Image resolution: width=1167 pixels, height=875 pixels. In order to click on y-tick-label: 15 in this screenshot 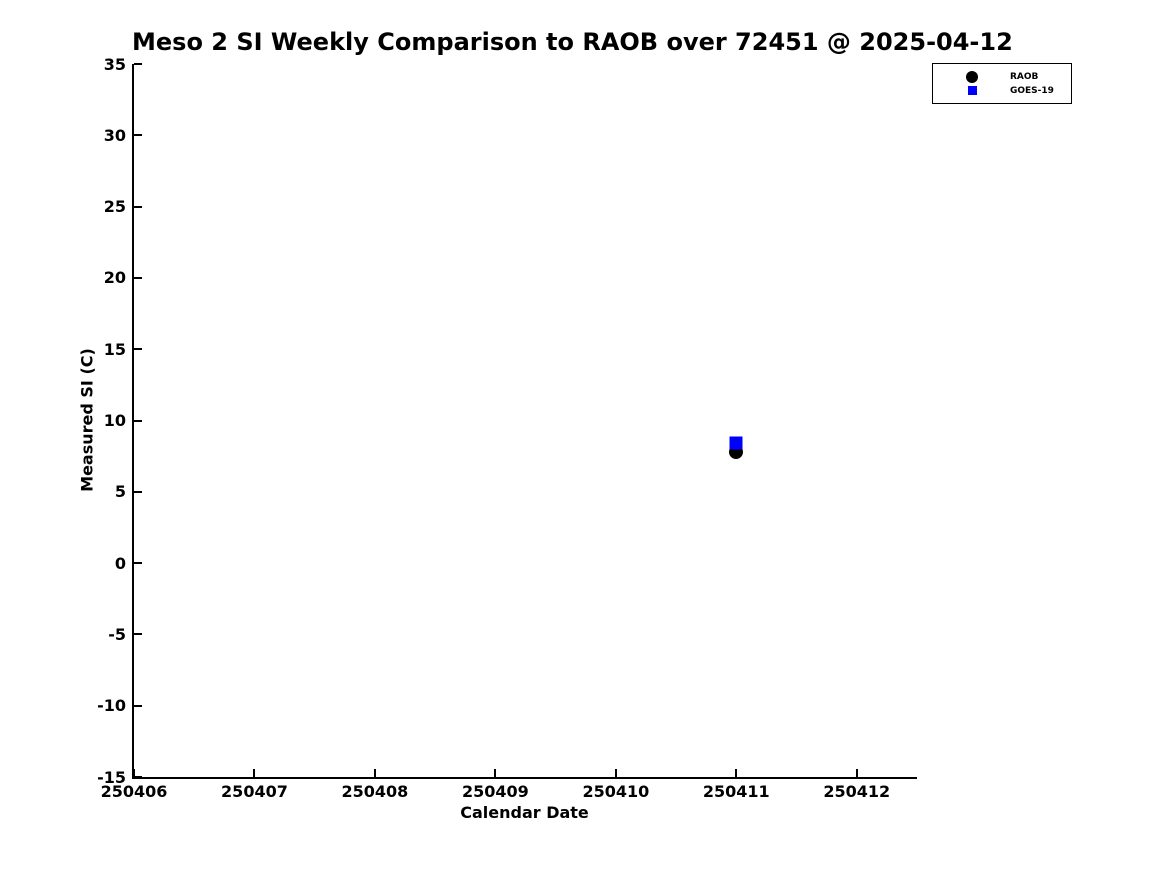, I will do `click(114, 349)`.